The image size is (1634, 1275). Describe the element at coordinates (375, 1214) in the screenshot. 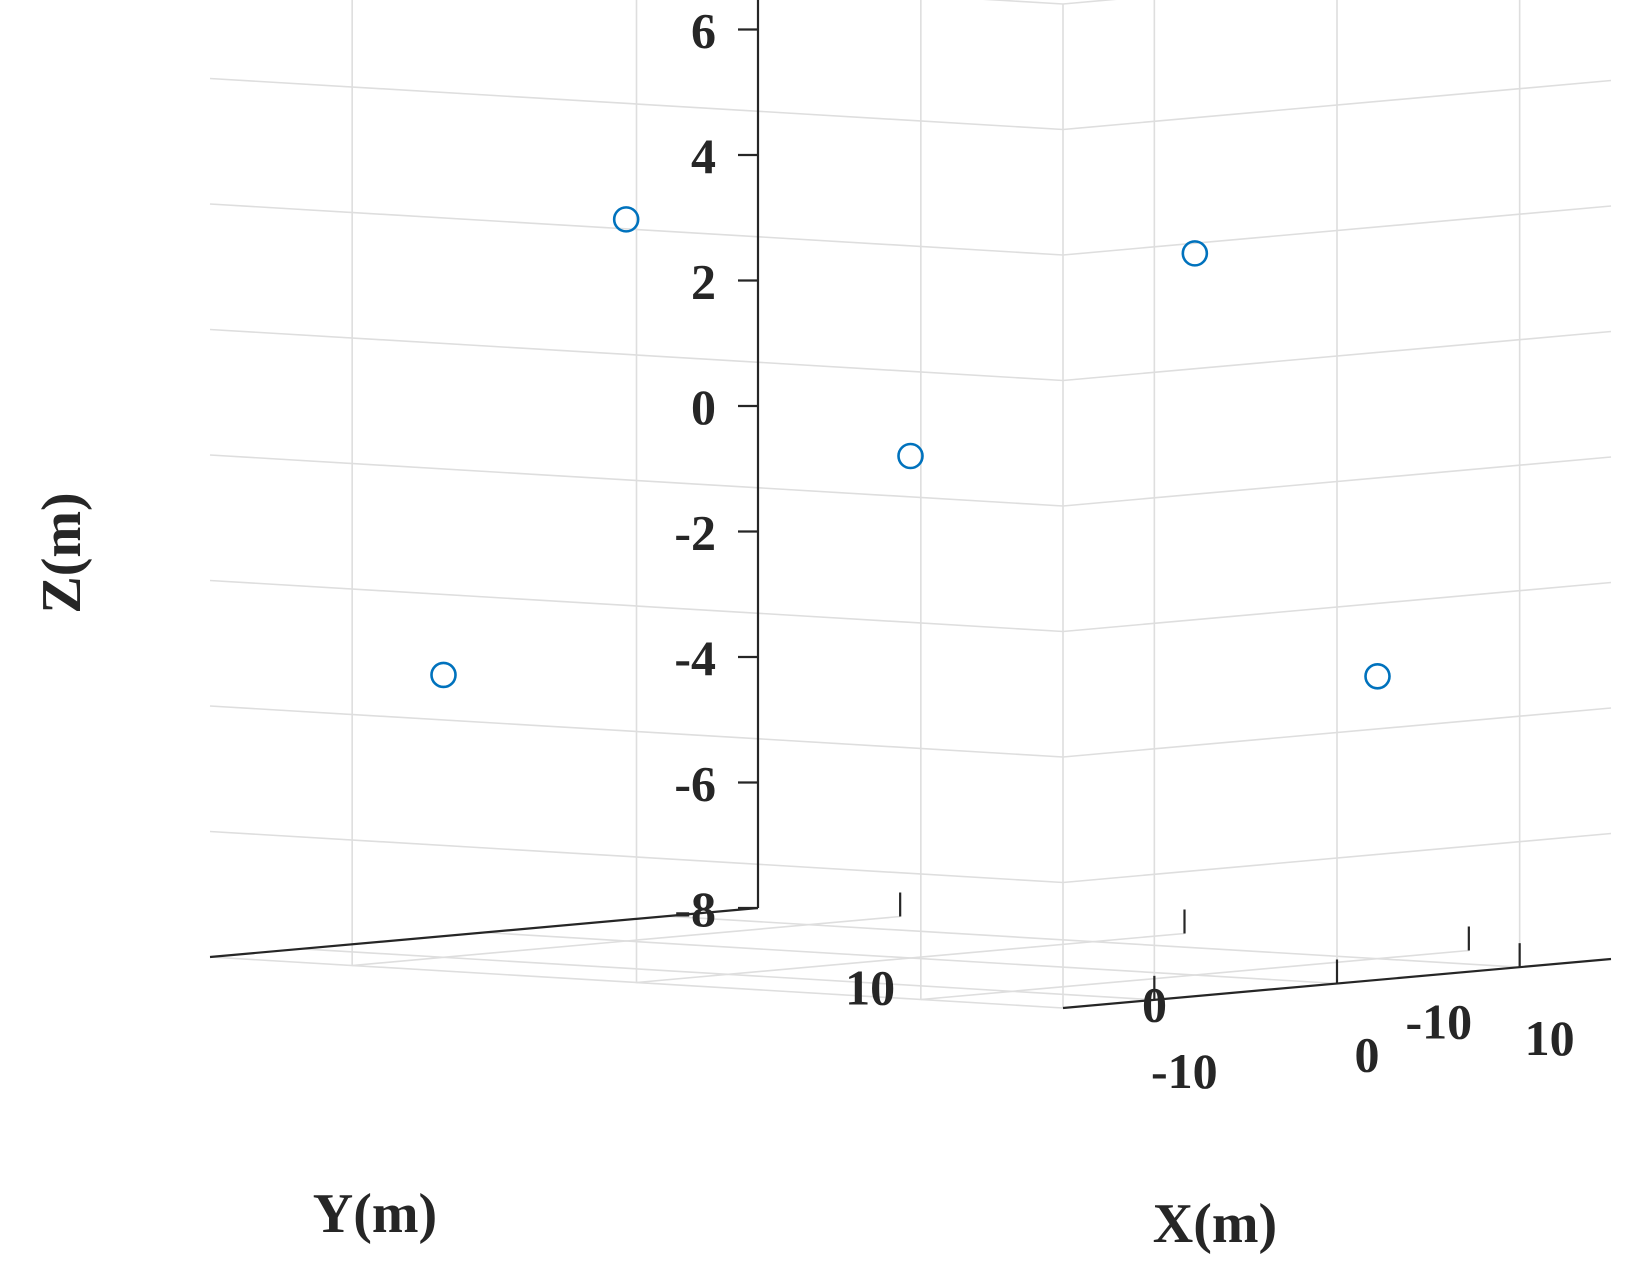

I see `y-axis-title: Y(m)` at that location.